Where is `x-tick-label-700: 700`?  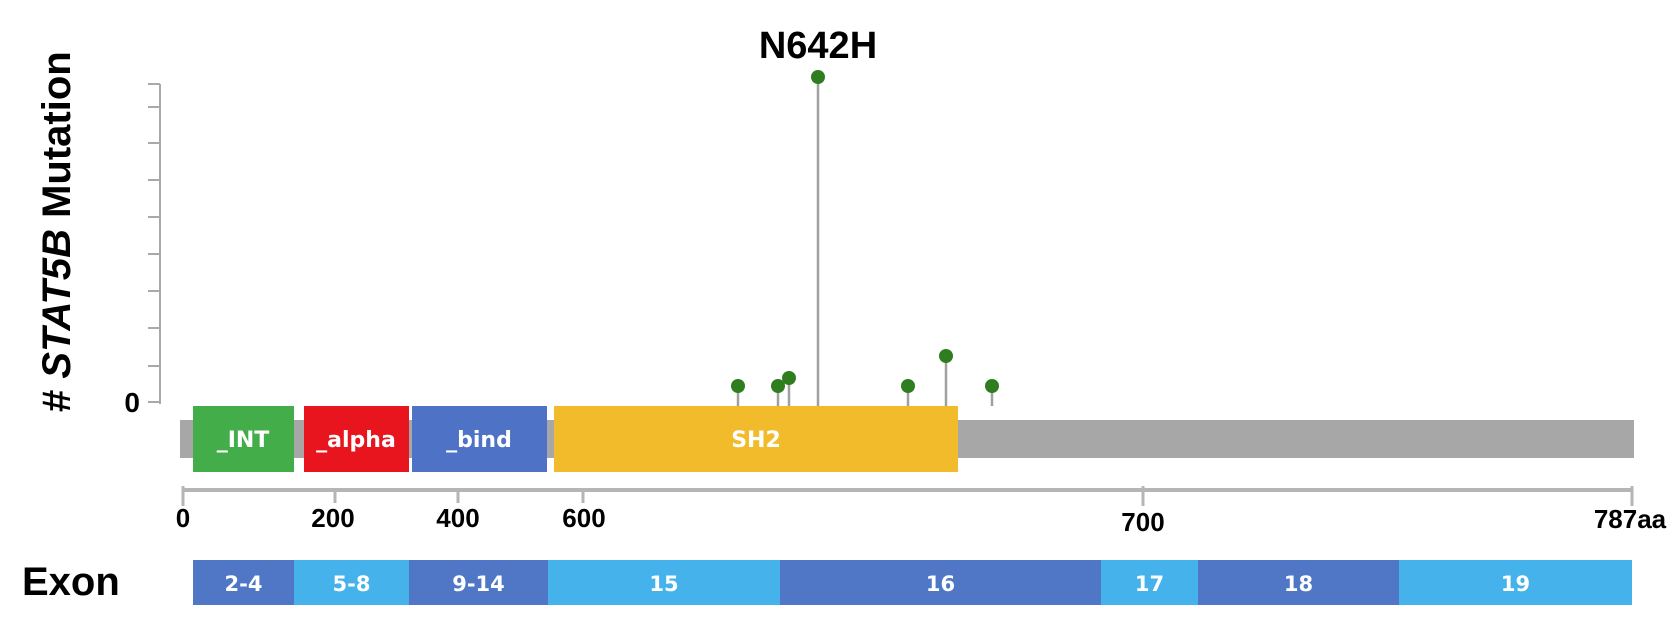 x-tick-label-700: 700 is located at coordinates (1142, 522).